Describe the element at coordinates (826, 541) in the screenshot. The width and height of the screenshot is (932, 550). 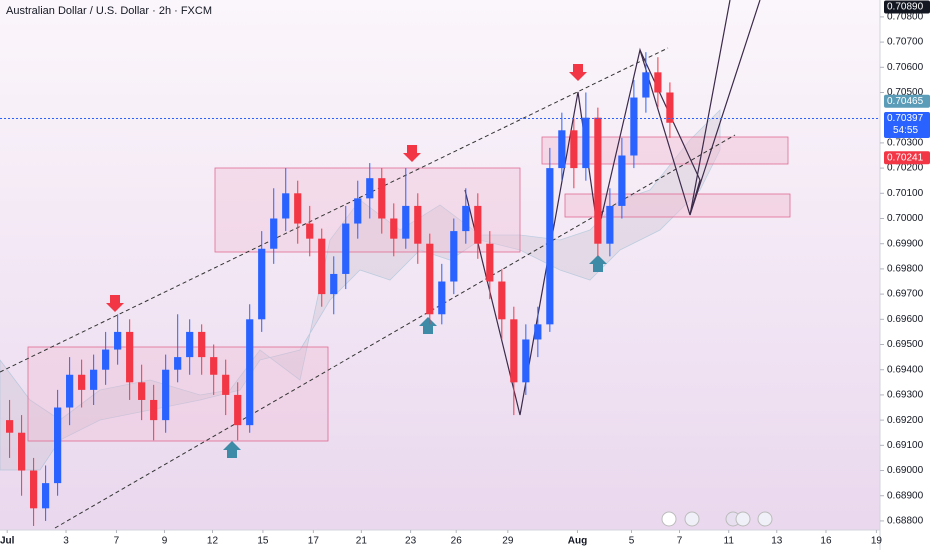
I see `x-tick-label: 16` at that location.